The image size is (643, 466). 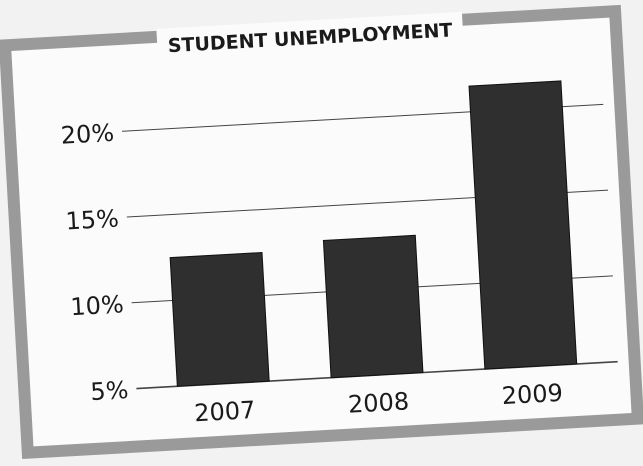 What do you see at coordinates (92, 220) in the screenshot?
I see `y-tick-label: 15%` at bounding box center [92, 220].